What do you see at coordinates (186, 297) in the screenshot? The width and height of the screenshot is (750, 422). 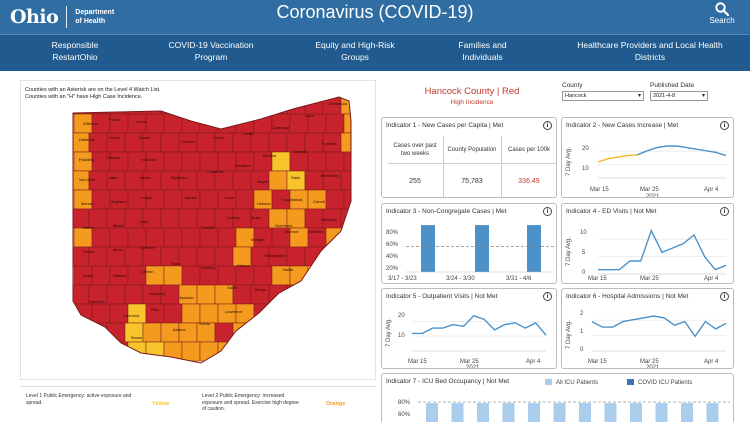 I see `svg-text: Jackson` at bounding box center [186, 297].